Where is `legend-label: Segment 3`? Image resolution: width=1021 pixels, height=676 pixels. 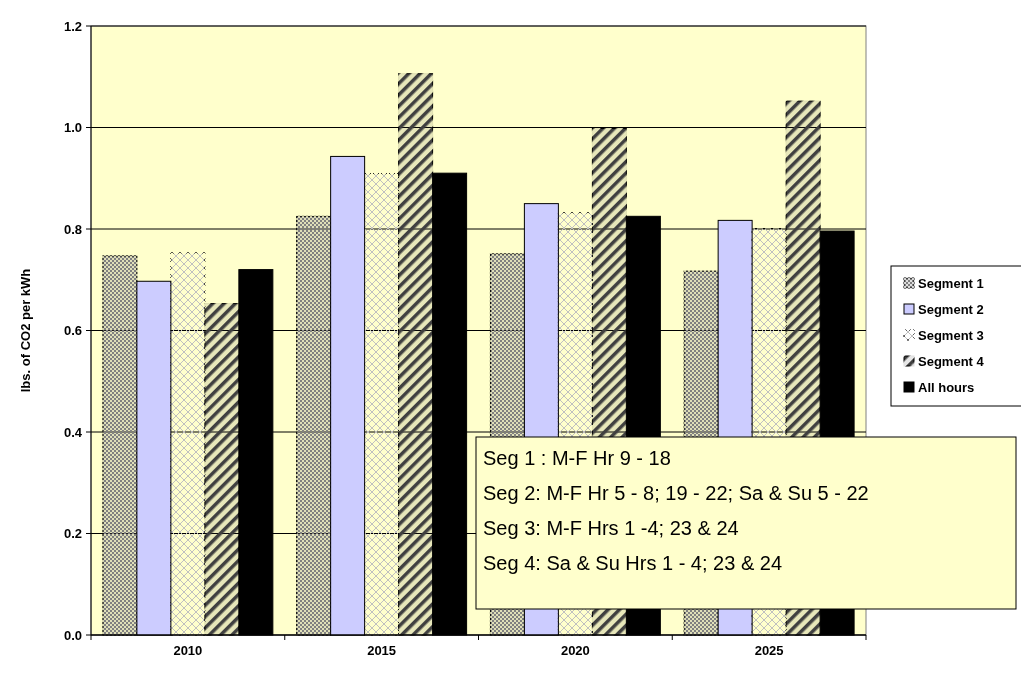
legend-label: Segment 3 is located at coordinates (951, 335).